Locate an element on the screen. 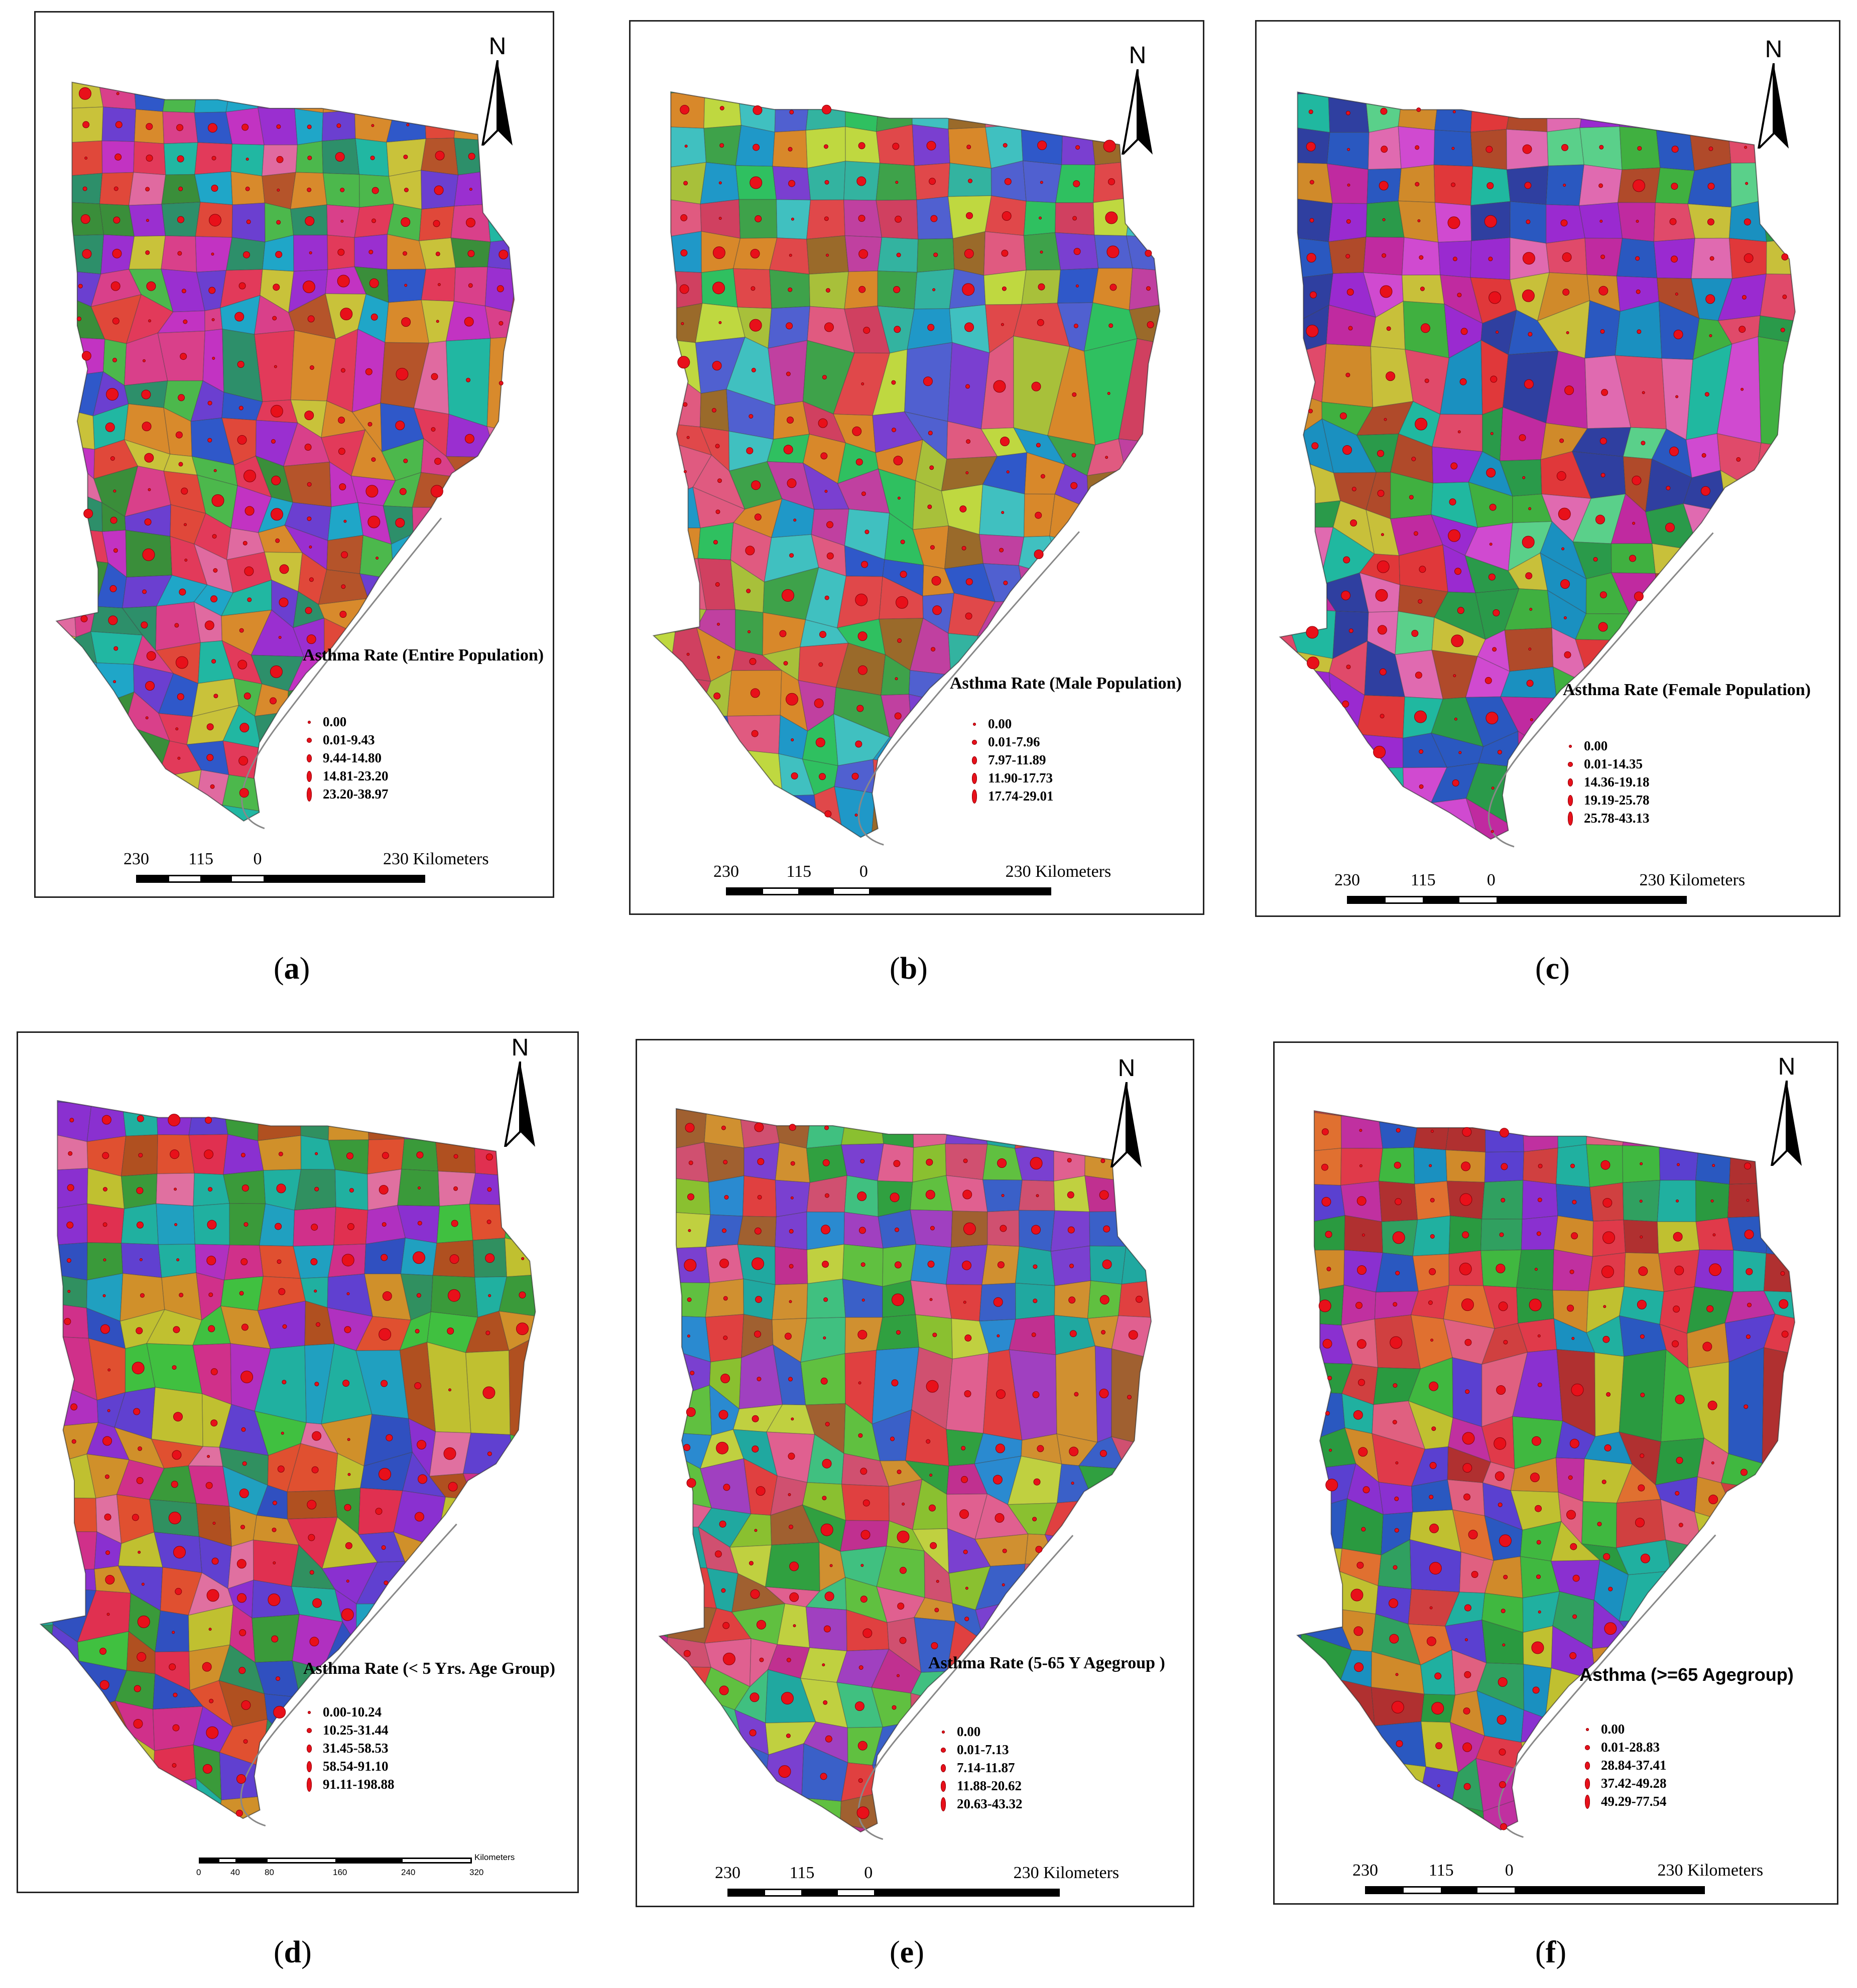  region-outline is located at coordinates (287, 1459).